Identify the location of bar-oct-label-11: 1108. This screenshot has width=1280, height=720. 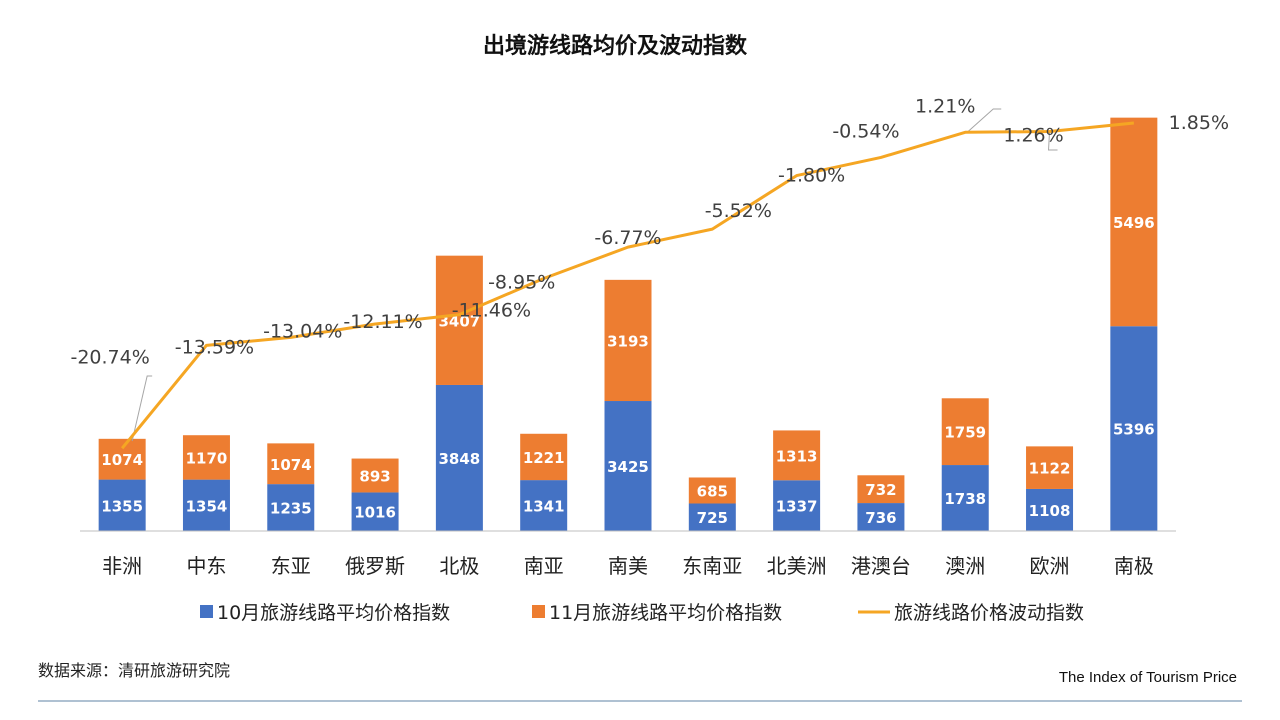
(1050, 511).